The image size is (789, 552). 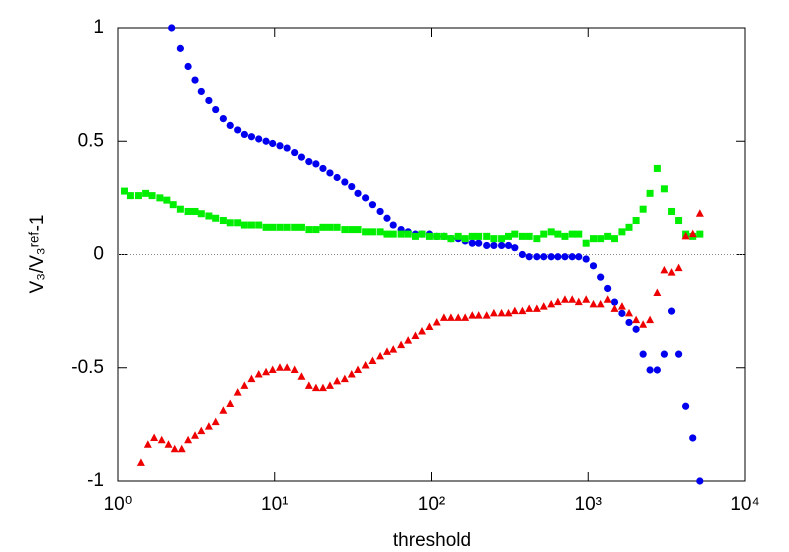 What do you see at coordinates (588, 504) in the screenshot?
I see `x-tick-label: 10³` at bounding box center [588, 504].